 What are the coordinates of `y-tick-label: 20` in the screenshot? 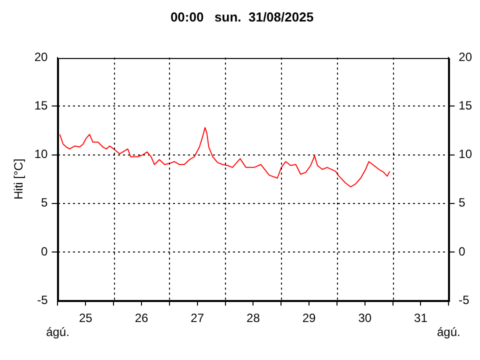 It's located at (41, 57).